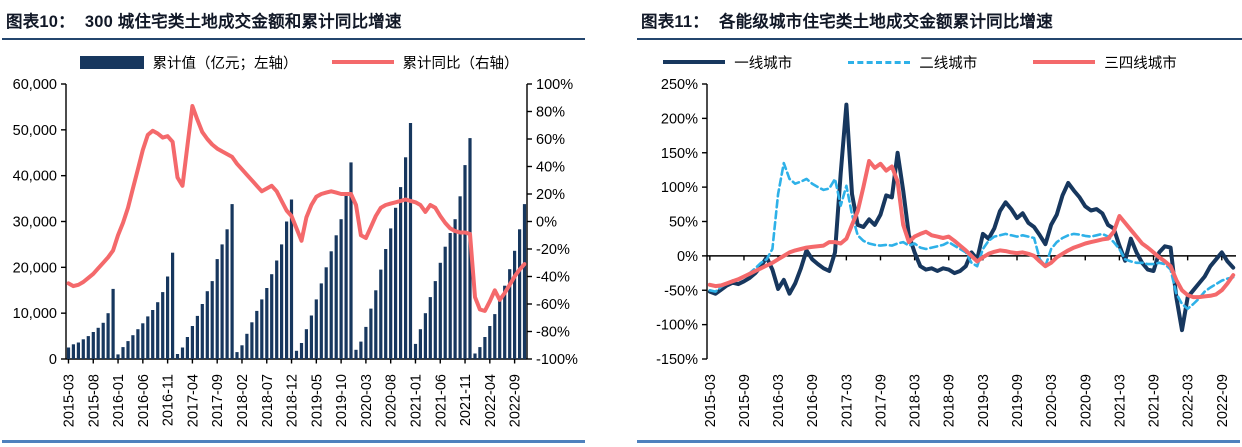  I want to click on y-axis-right: -100% -80% -60% -40% -20% 0% 20% 40% 60% 80% 100%, so click(552, 222).